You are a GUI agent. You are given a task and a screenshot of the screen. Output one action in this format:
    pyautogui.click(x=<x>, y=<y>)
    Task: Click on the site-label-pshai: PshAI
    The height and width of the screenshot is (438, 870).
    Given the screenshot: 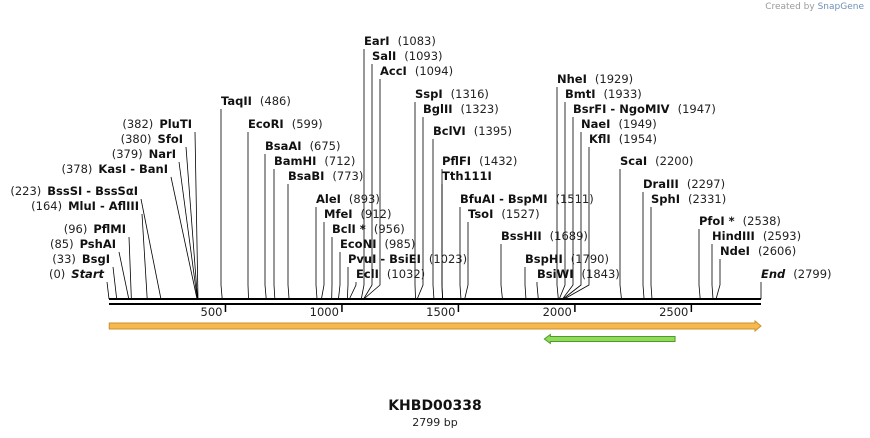 What is the action you would take?
    pyautogui.click(x=98, y=244)
    